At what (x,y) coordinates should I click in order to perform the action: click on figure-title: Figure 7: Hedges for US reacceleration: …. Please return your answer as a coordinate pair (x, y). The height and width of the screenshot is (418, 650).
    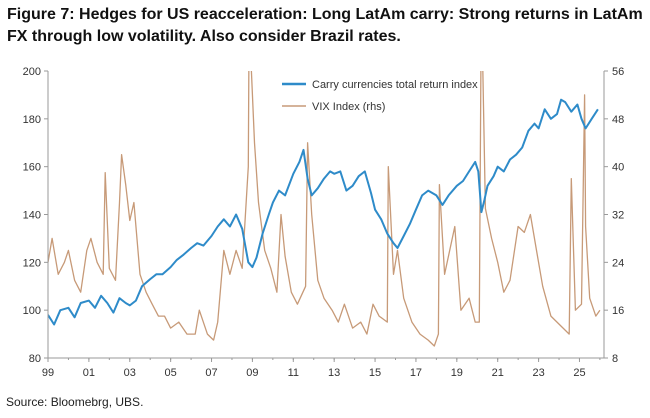
    Looking at the image, I should click on (325, 25).